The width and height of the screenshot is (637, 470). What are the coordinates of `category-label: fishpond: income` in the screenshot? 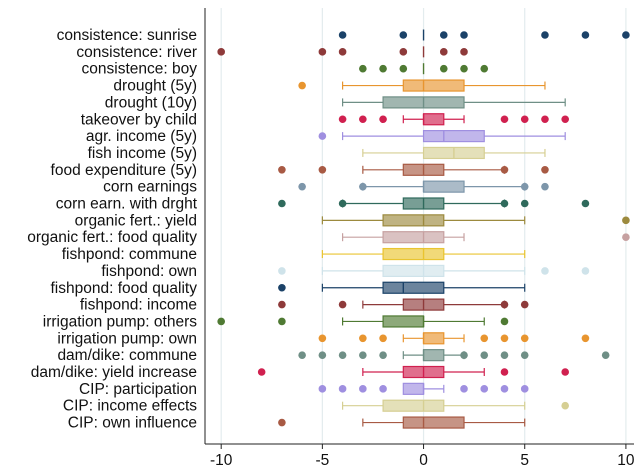 It's located at (138, 305).